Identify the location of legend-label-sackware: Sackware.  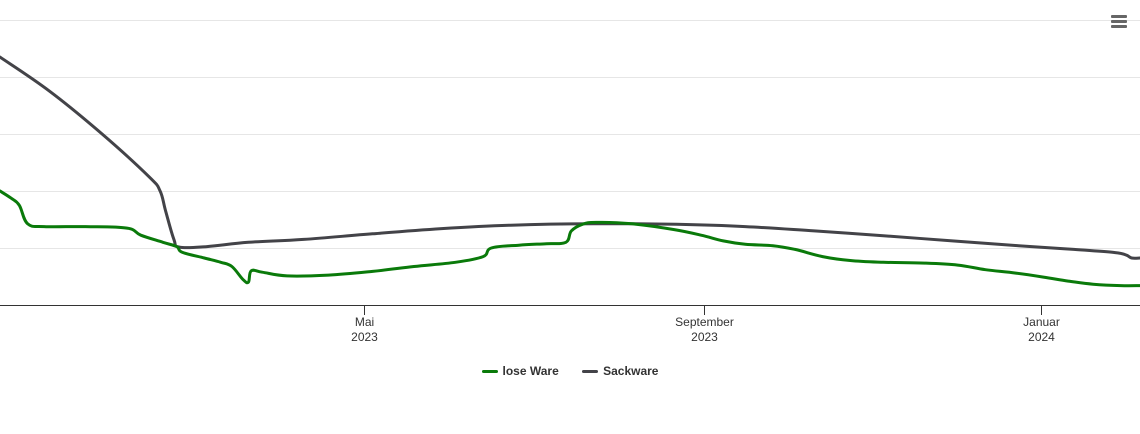
(631, 371).